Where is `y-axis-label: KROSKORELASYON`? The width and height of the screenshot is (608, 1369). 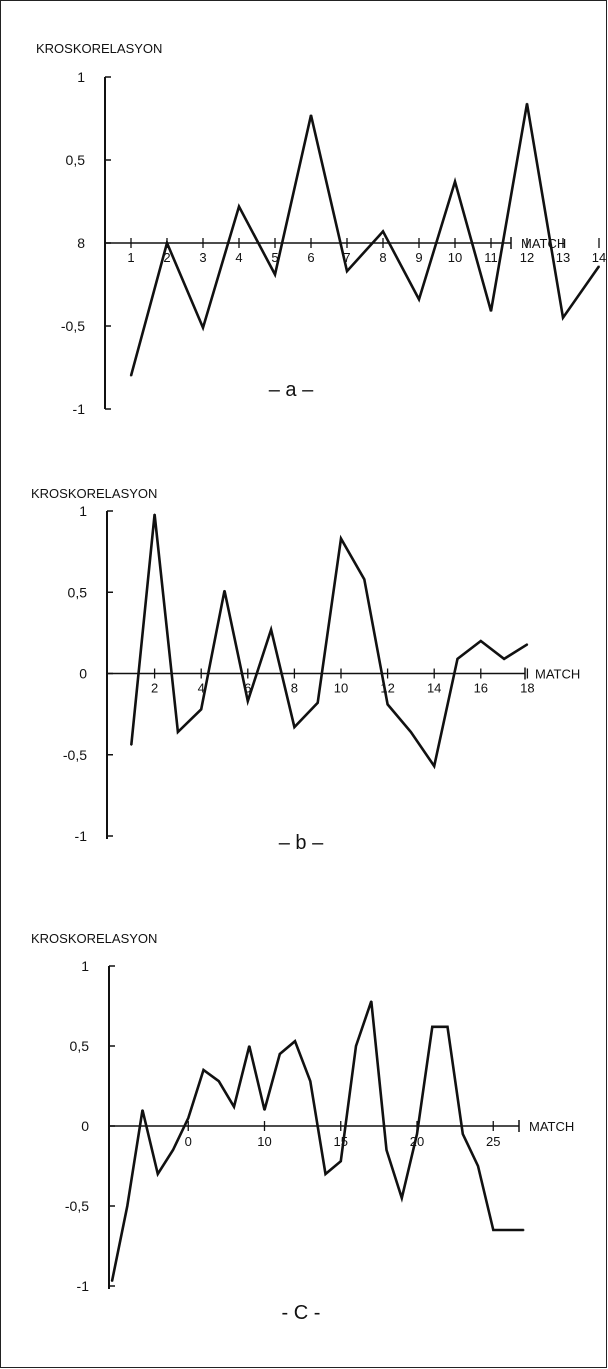
y-axis-label: KROSKORELASYON is located at coordinates (94, 938).